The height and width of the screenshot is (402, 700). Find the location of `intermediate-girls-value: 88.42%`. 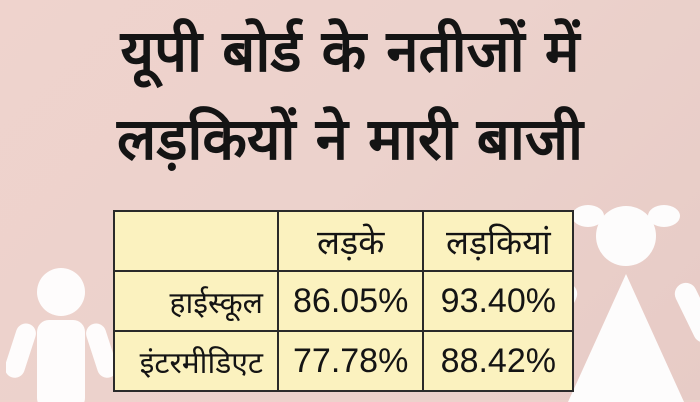

intermediate-girls-value: 88.42% is located at coordinates (498, 361).